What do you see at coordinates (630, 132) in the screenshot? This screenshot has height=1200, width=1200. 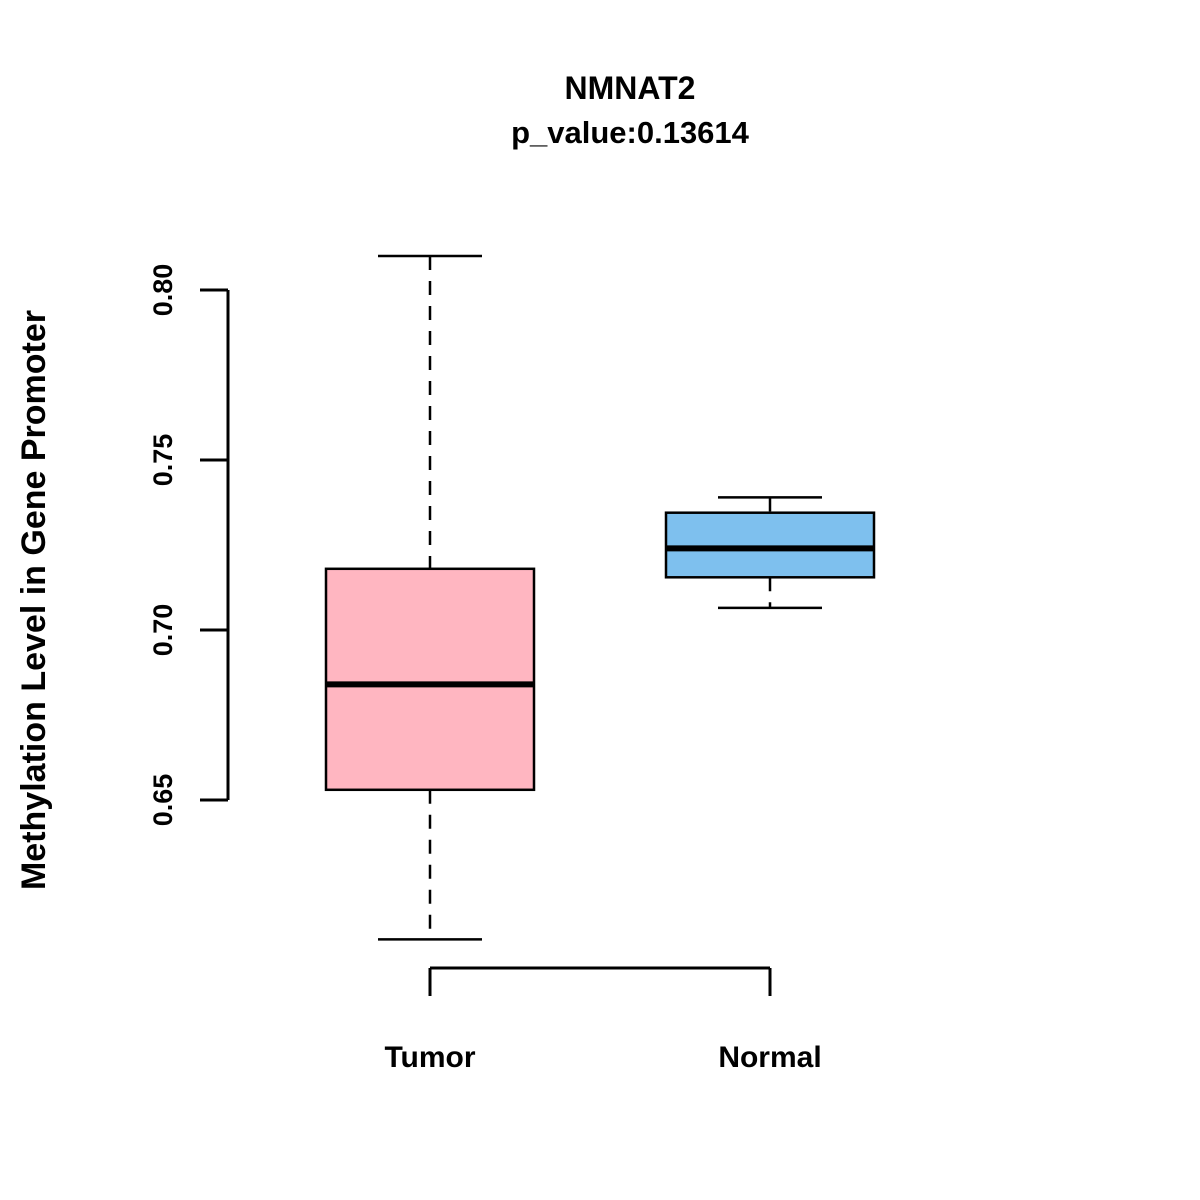 I see `chart-subtitle: p_value:0.13614` at bounding box center [630, 132].